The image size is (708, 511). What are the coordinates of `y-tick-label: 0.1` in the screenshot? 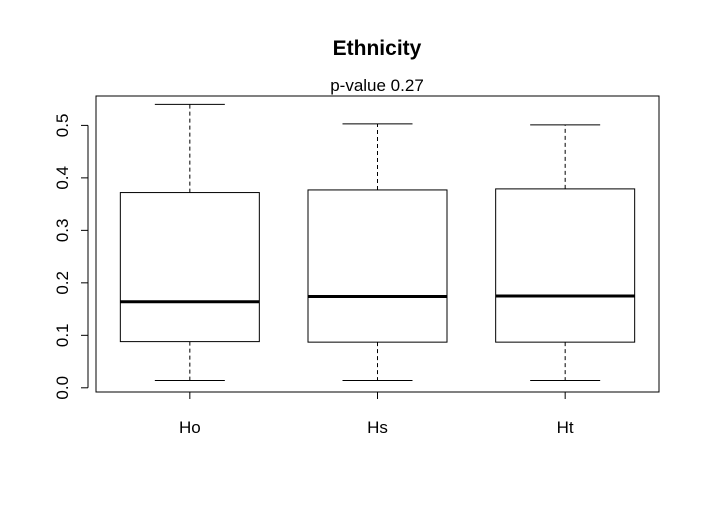 It's located at (62, 335).